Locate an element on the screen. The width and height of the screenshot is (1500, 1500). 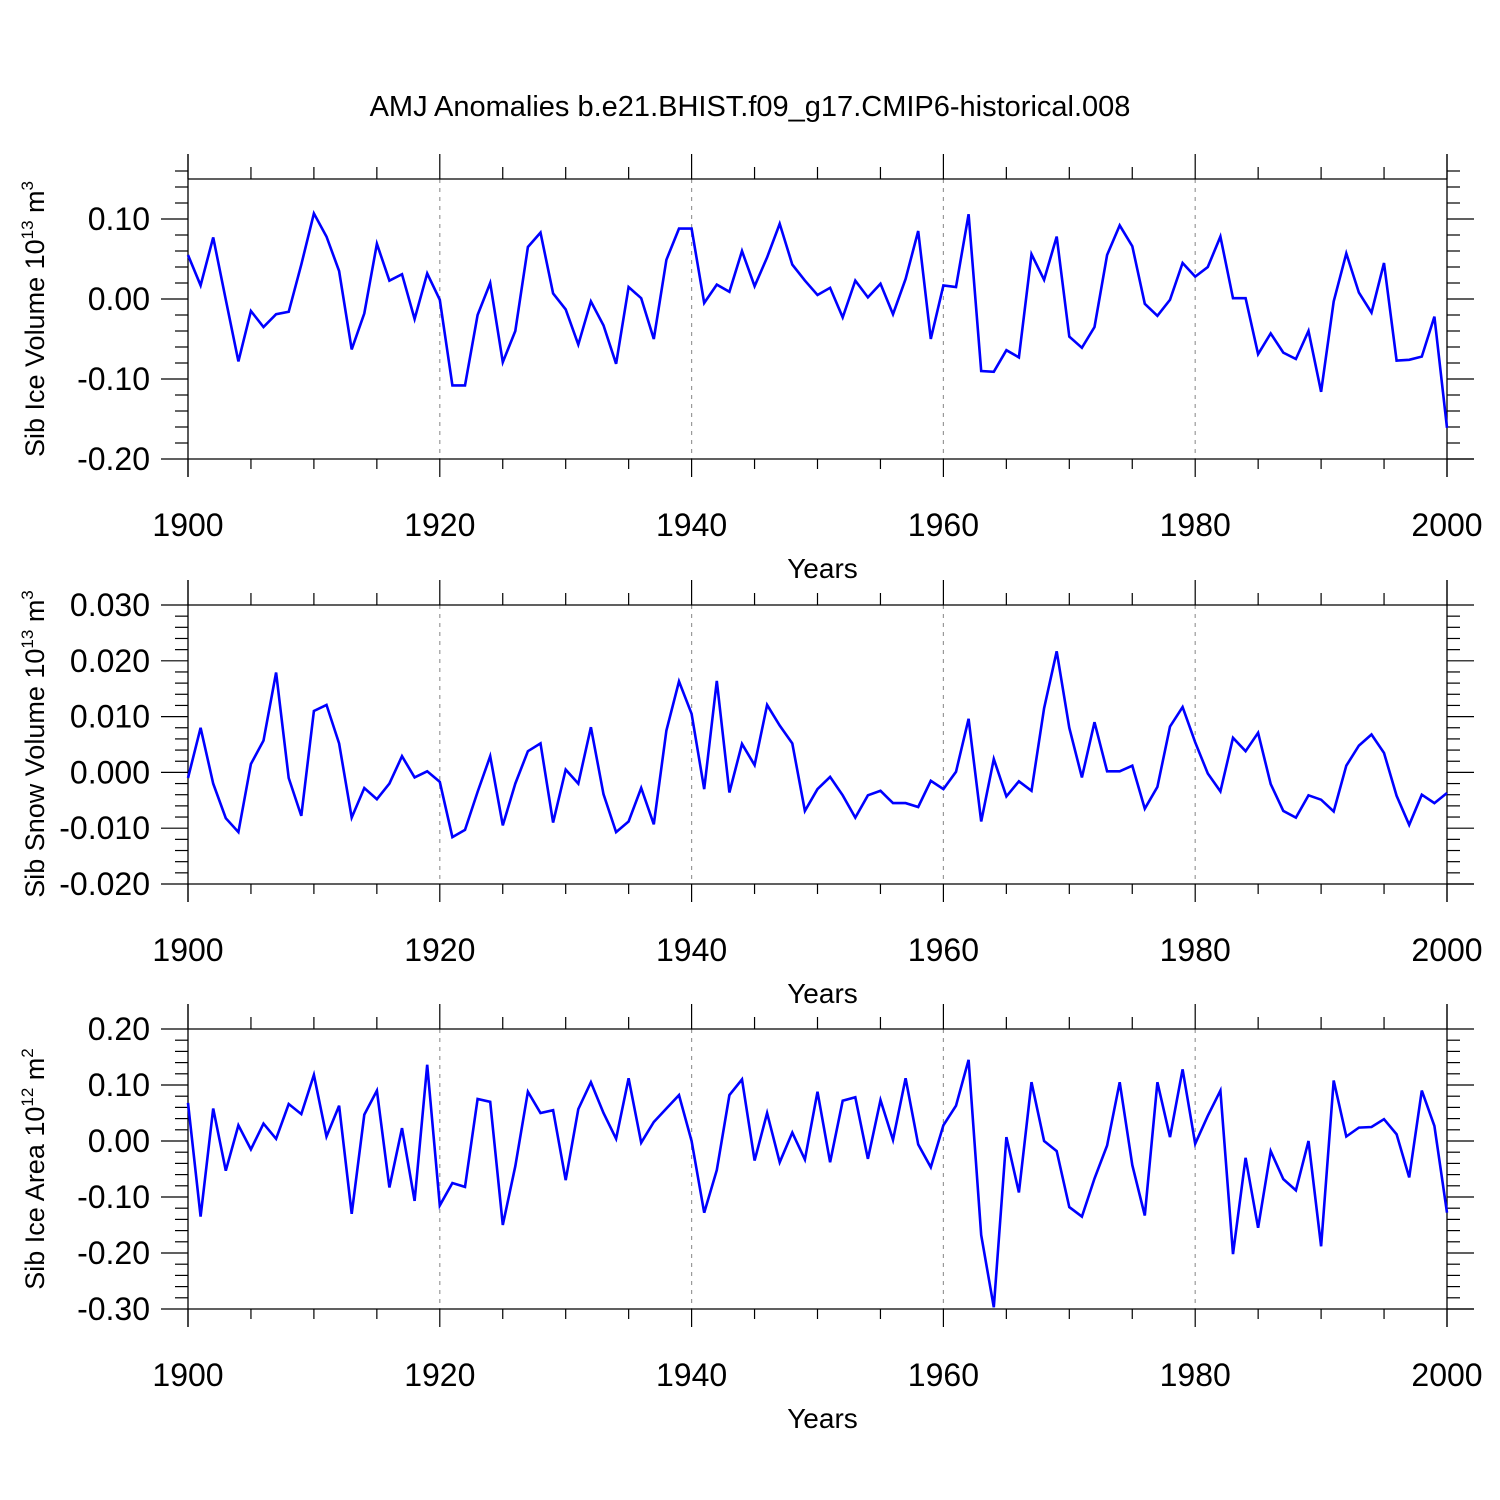
series-line-sib-snow-volume is located at coordinates (817, 745).